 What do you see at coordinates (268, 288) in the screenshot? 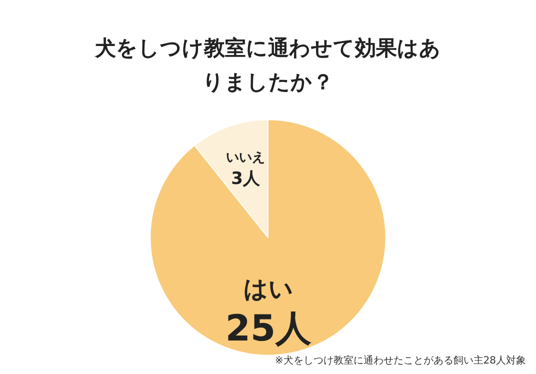
I see `slice-label: はい` at bounding box center [268, 288].